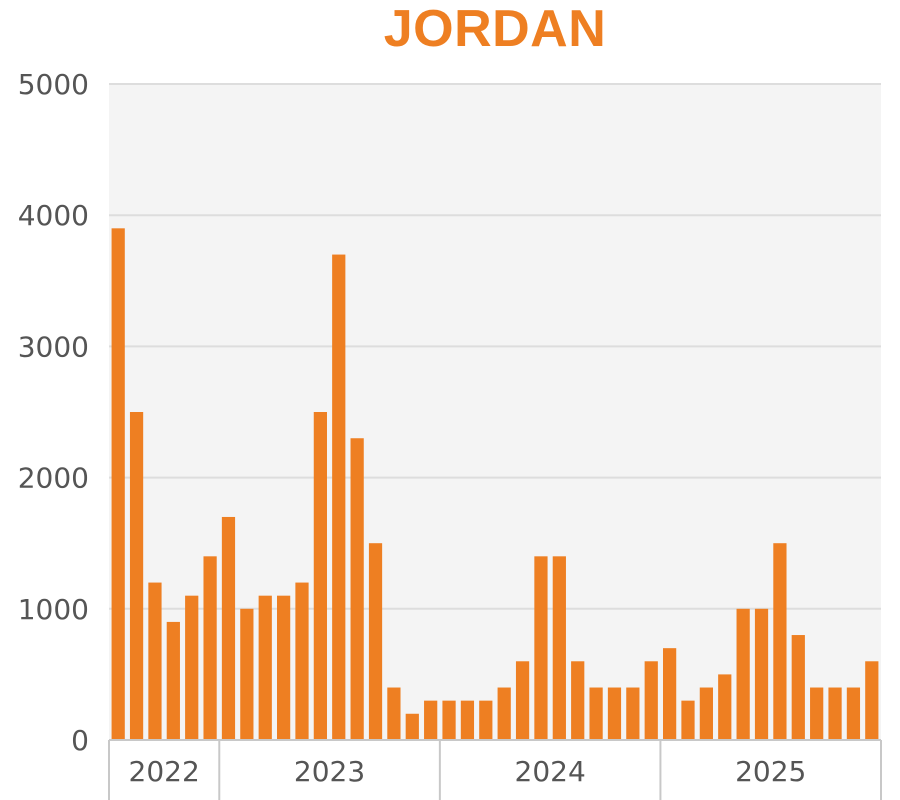  Describe the element at coordinates (495, 769) in the screenshot. I see `x-axis: 2022 2023 2024 2025` at that location.